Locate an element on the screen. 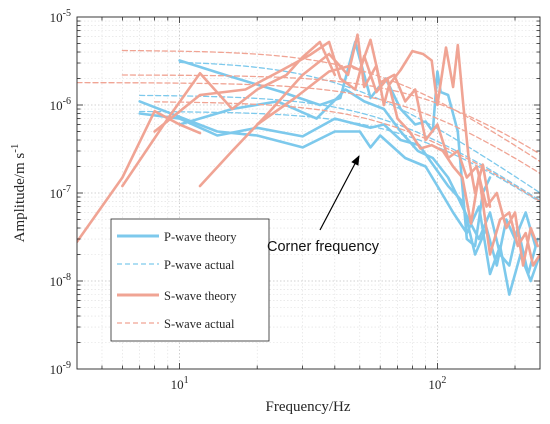 The width and height of the screenshot is (550, 424). y-tick-label: 10⁻⁸ is located at coordinates (60, 280).